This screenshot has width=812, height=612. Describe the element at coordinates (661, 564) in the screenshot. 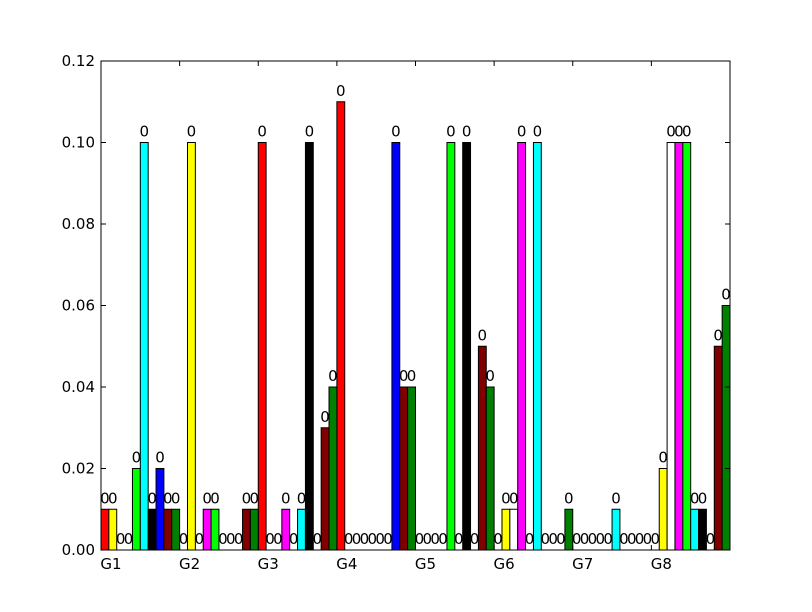

I see `x-tick-label: G8` at that location.